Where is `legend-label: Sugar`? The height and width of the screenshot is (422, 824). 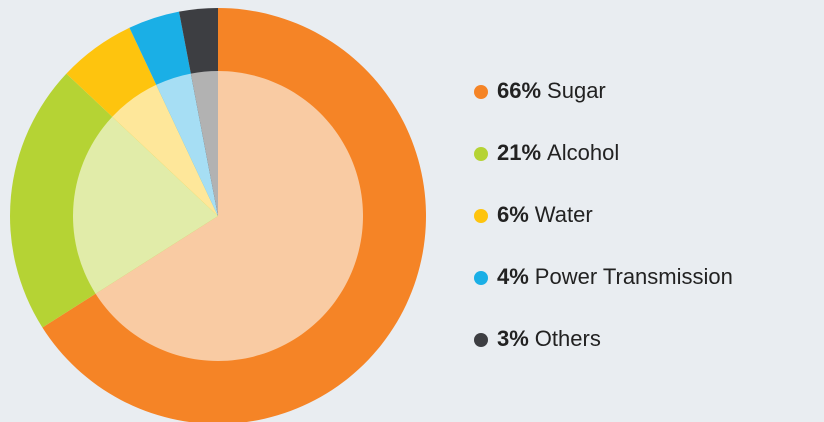
legend-label: Sugar is located at coordinates (576, 90).